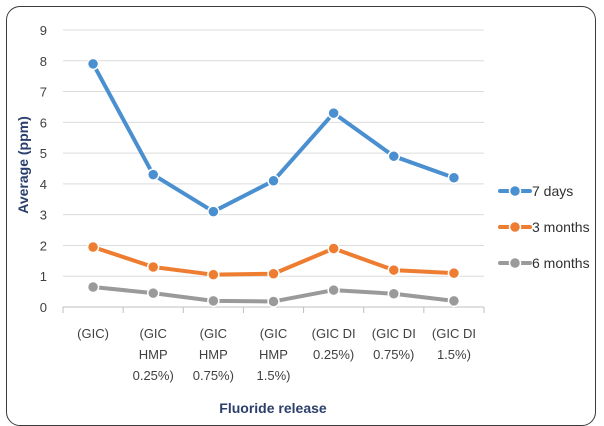  I want to click on legend: 7 days 3 months 6 months, so click(544, 227).